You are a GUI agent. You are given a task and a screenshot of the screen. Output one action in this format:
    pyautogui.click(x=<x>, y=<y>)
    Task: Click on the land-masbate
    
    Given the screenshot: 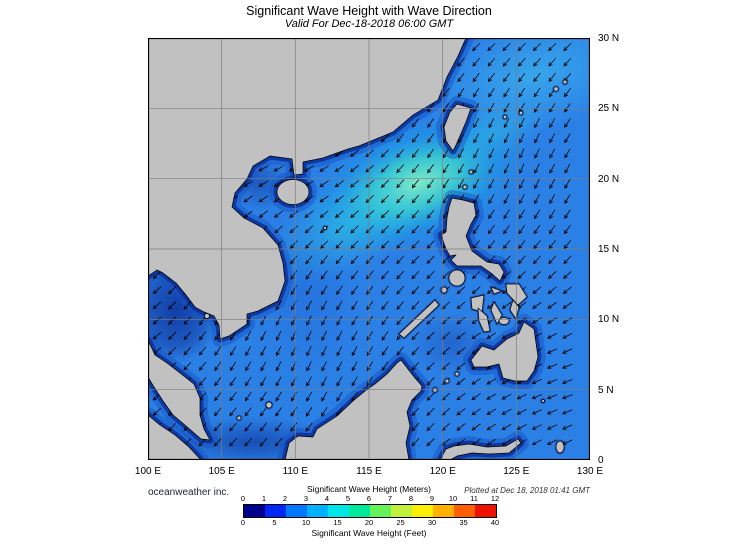 What is the action you would take?
    pyautogui.click(x=496, y=290)
    